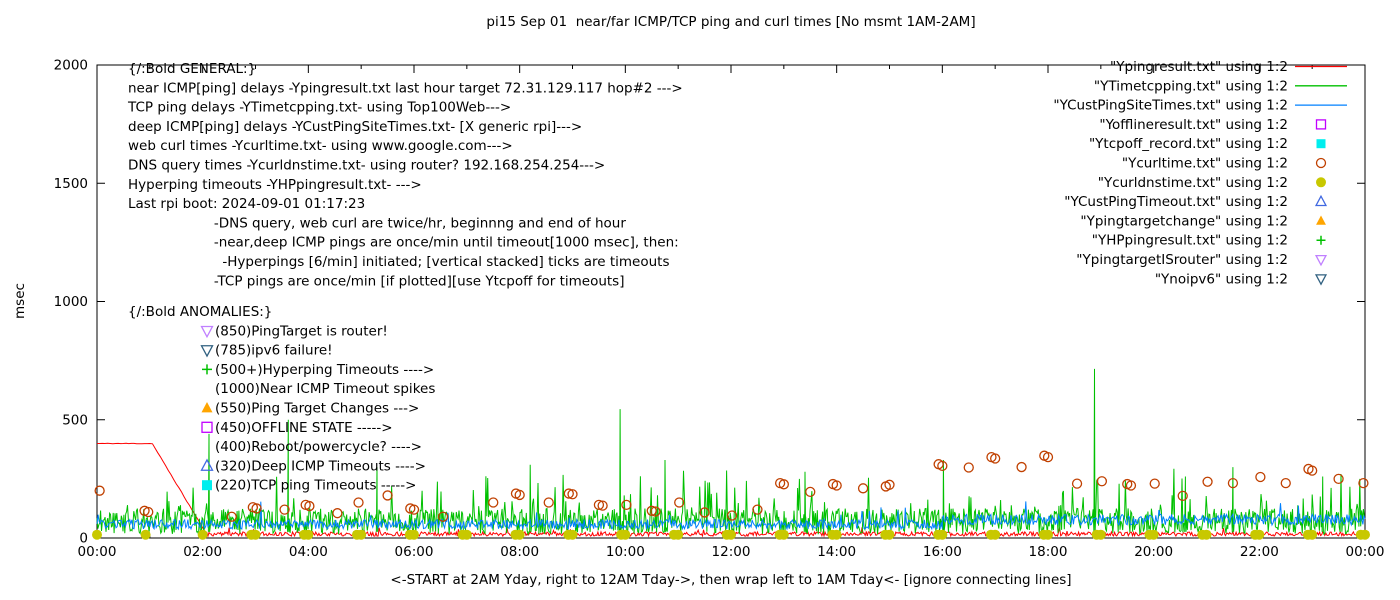  Describe the element at coordinates (1205, 164) in the screenshot. I see `legend-label: "Ycurltime.txt" using 1:2` at that location.